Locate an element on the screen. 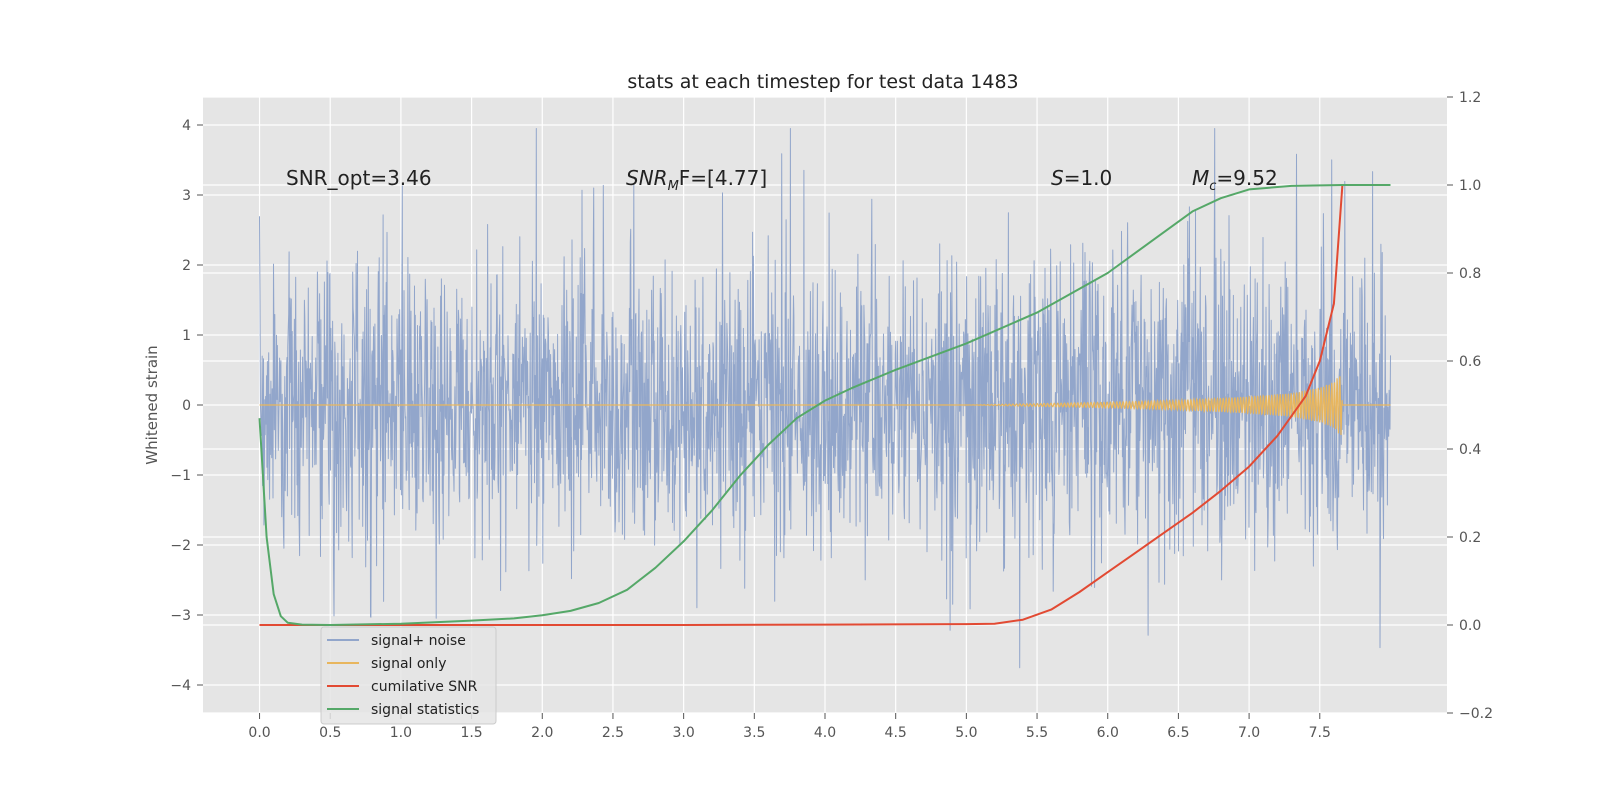 Image resolution: width=1600 pixels, height=800 pixels. y-axis-left: −4 −3 −2 −1 0 1 2 3 4 is located at coordinates (186, 406).